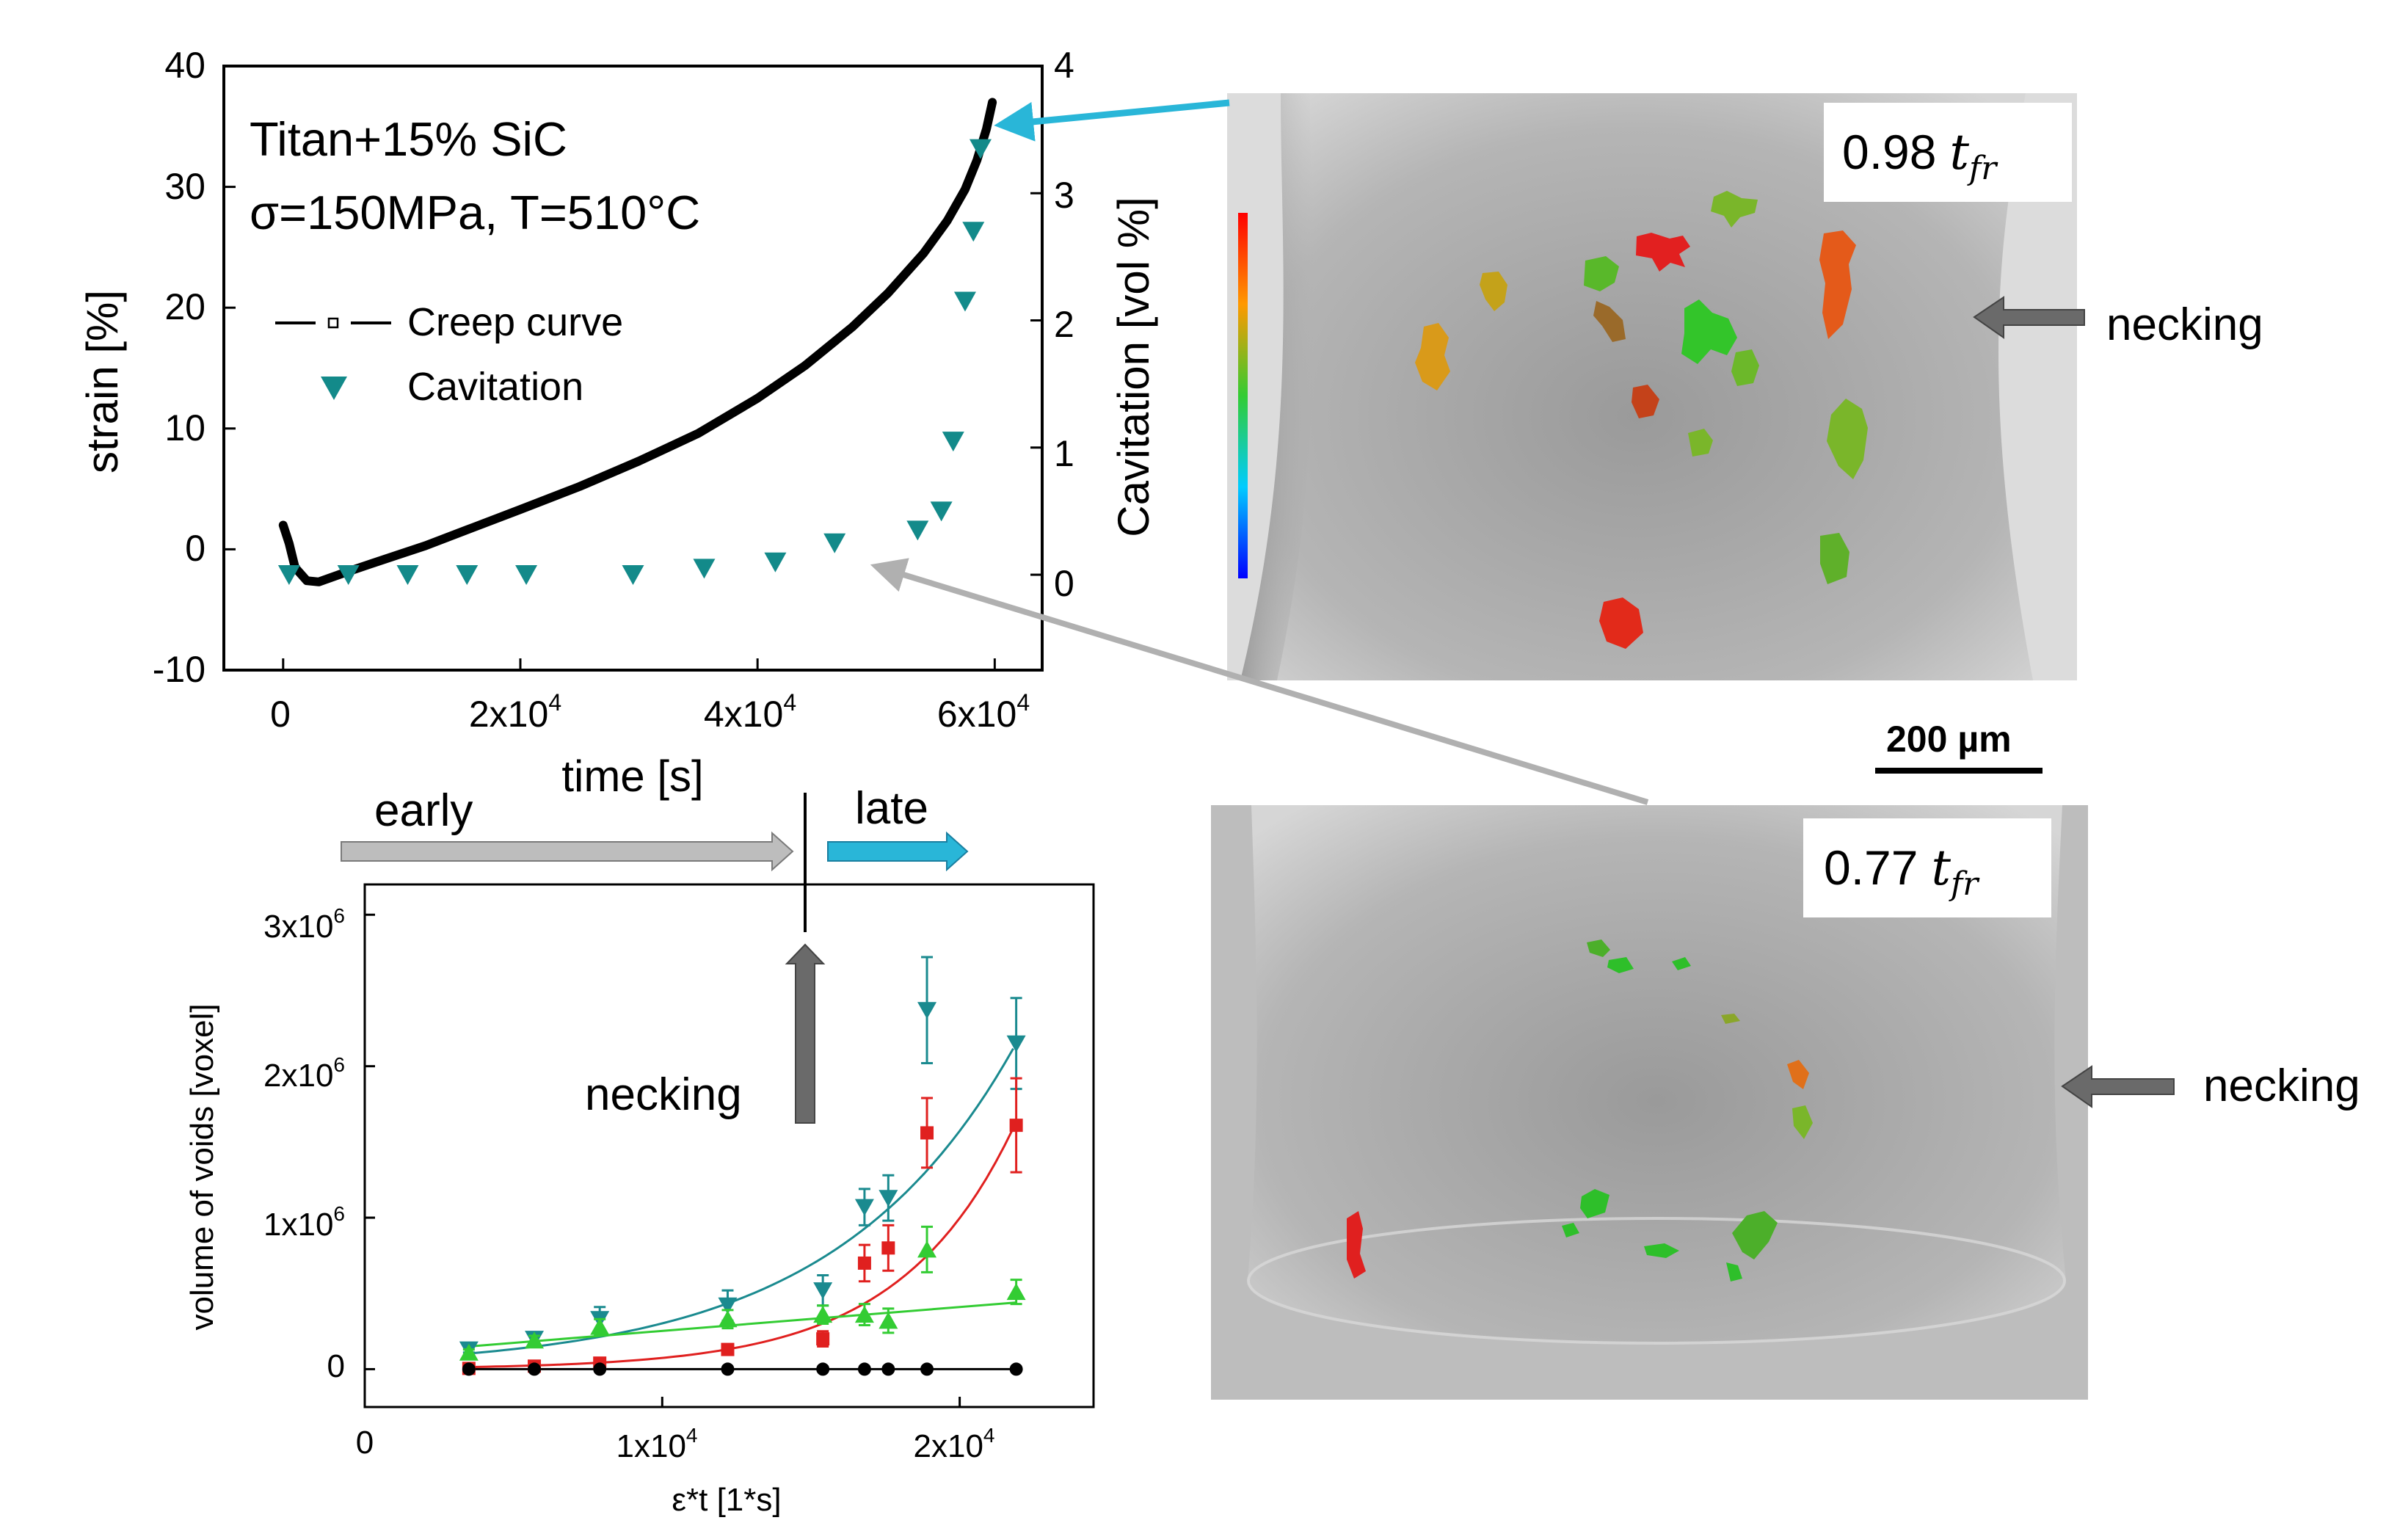 This screenshot has width=2408, height=1534. I want to click on void-x-axis-label: ε*t [1*s], so click(726, 1500).